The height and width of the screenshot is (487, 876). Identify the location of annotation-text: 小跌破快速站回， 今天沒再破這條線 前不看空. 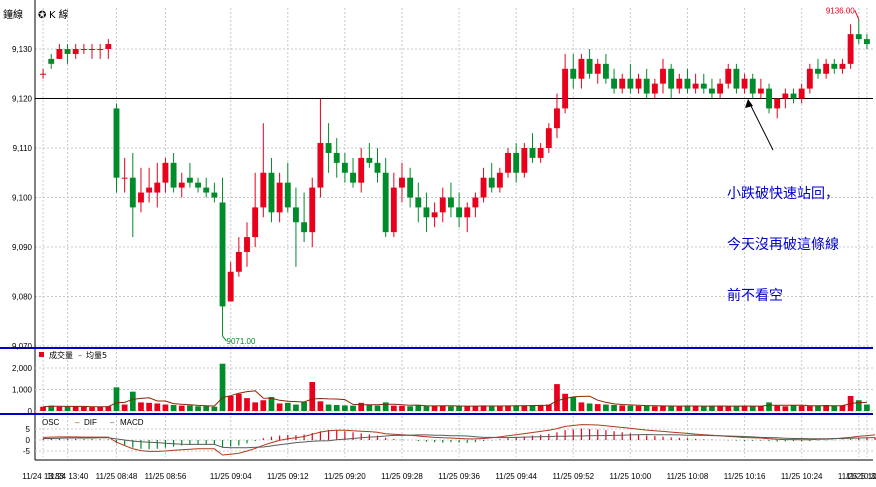
(783, 245).